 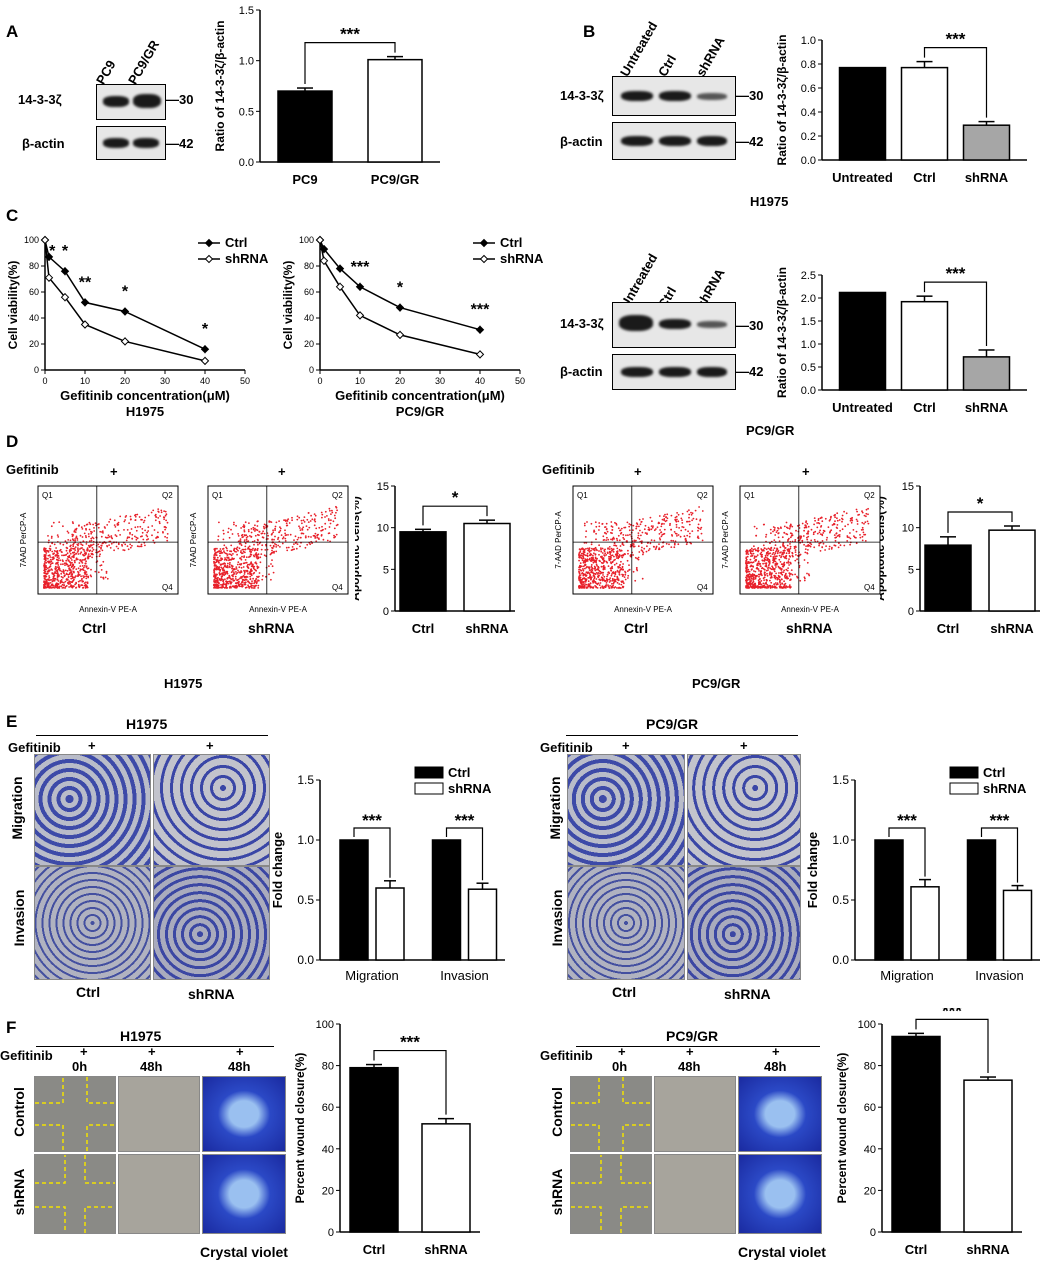 I want to click on y-tick-label: 1.0, so click(x=808, y=41).